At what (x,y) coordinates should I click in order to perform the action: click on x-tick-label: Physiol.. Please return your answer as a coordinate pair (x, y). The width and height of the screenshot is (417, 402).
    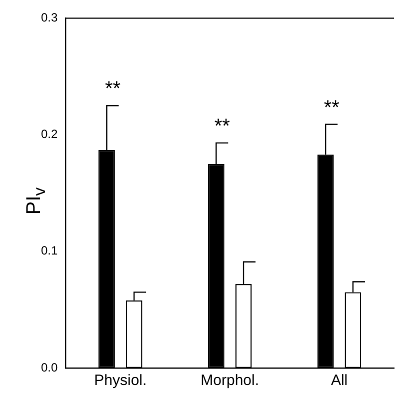
    Looking at the image, I should click on (120, 381).